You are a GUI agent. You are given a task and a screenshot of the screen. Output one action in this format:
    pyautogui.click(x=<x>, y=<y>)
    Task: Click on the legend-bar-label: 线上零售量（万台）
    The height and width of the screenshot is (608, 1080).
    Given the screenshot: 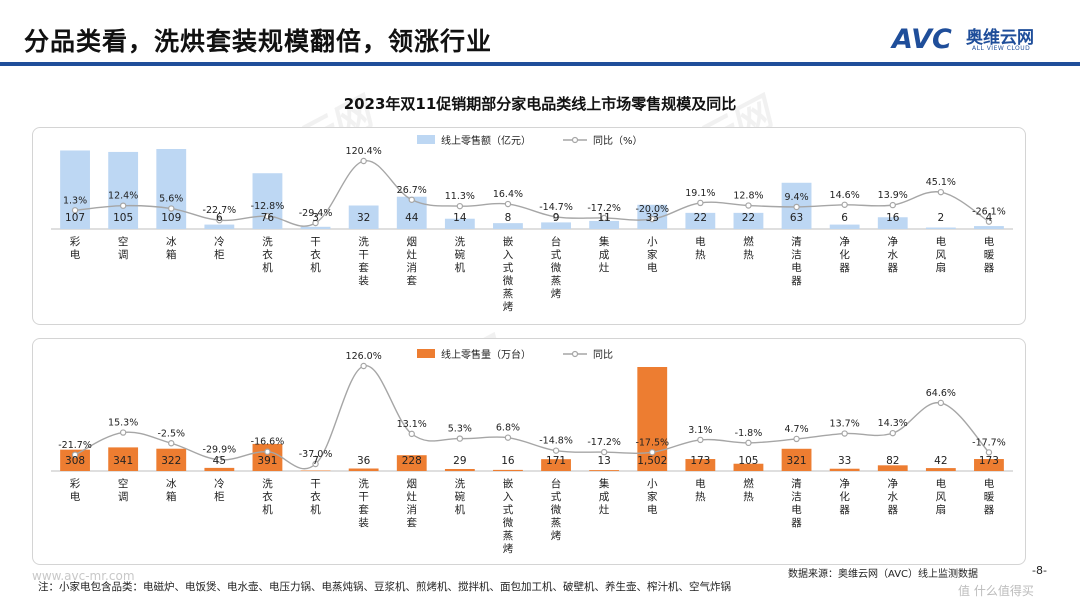 What is the action you would take?
    pyautogui.click(x=486, y=354)
    